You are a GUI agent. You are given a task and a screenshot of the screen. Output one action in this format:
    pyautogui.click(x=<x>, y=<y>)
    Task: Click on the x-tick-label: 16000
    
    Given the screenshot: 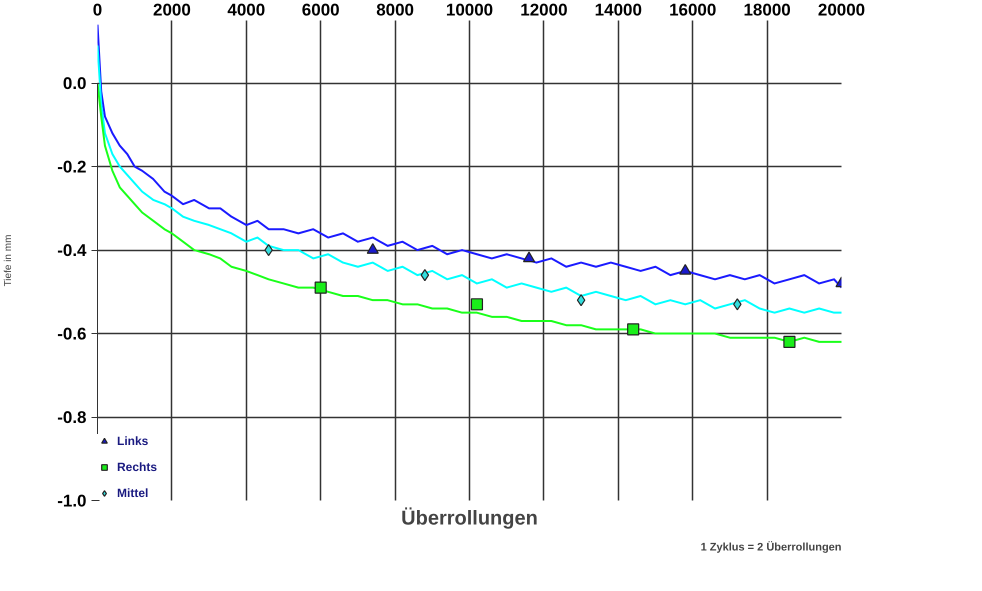 What is the action you would take?
    pyautogui.click(x=692, y=10)
    